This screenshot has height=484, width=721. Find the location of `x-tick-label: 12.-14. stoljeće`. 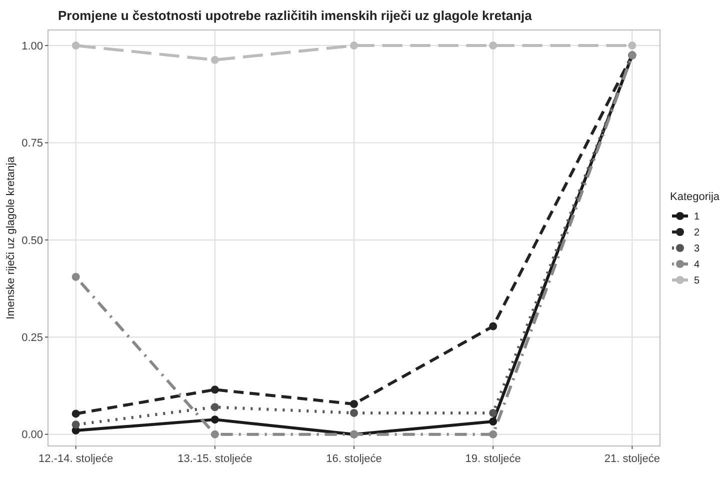

x-tick-label: 12.-14. stoljeće is located at coordinates (76, 459).